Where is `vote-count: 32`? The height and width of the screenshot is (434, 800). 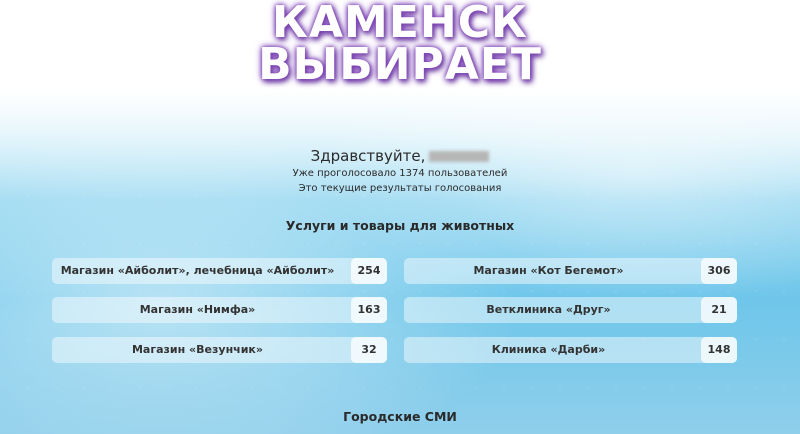
vote-count: 32 is located at coordinates (369, 350).